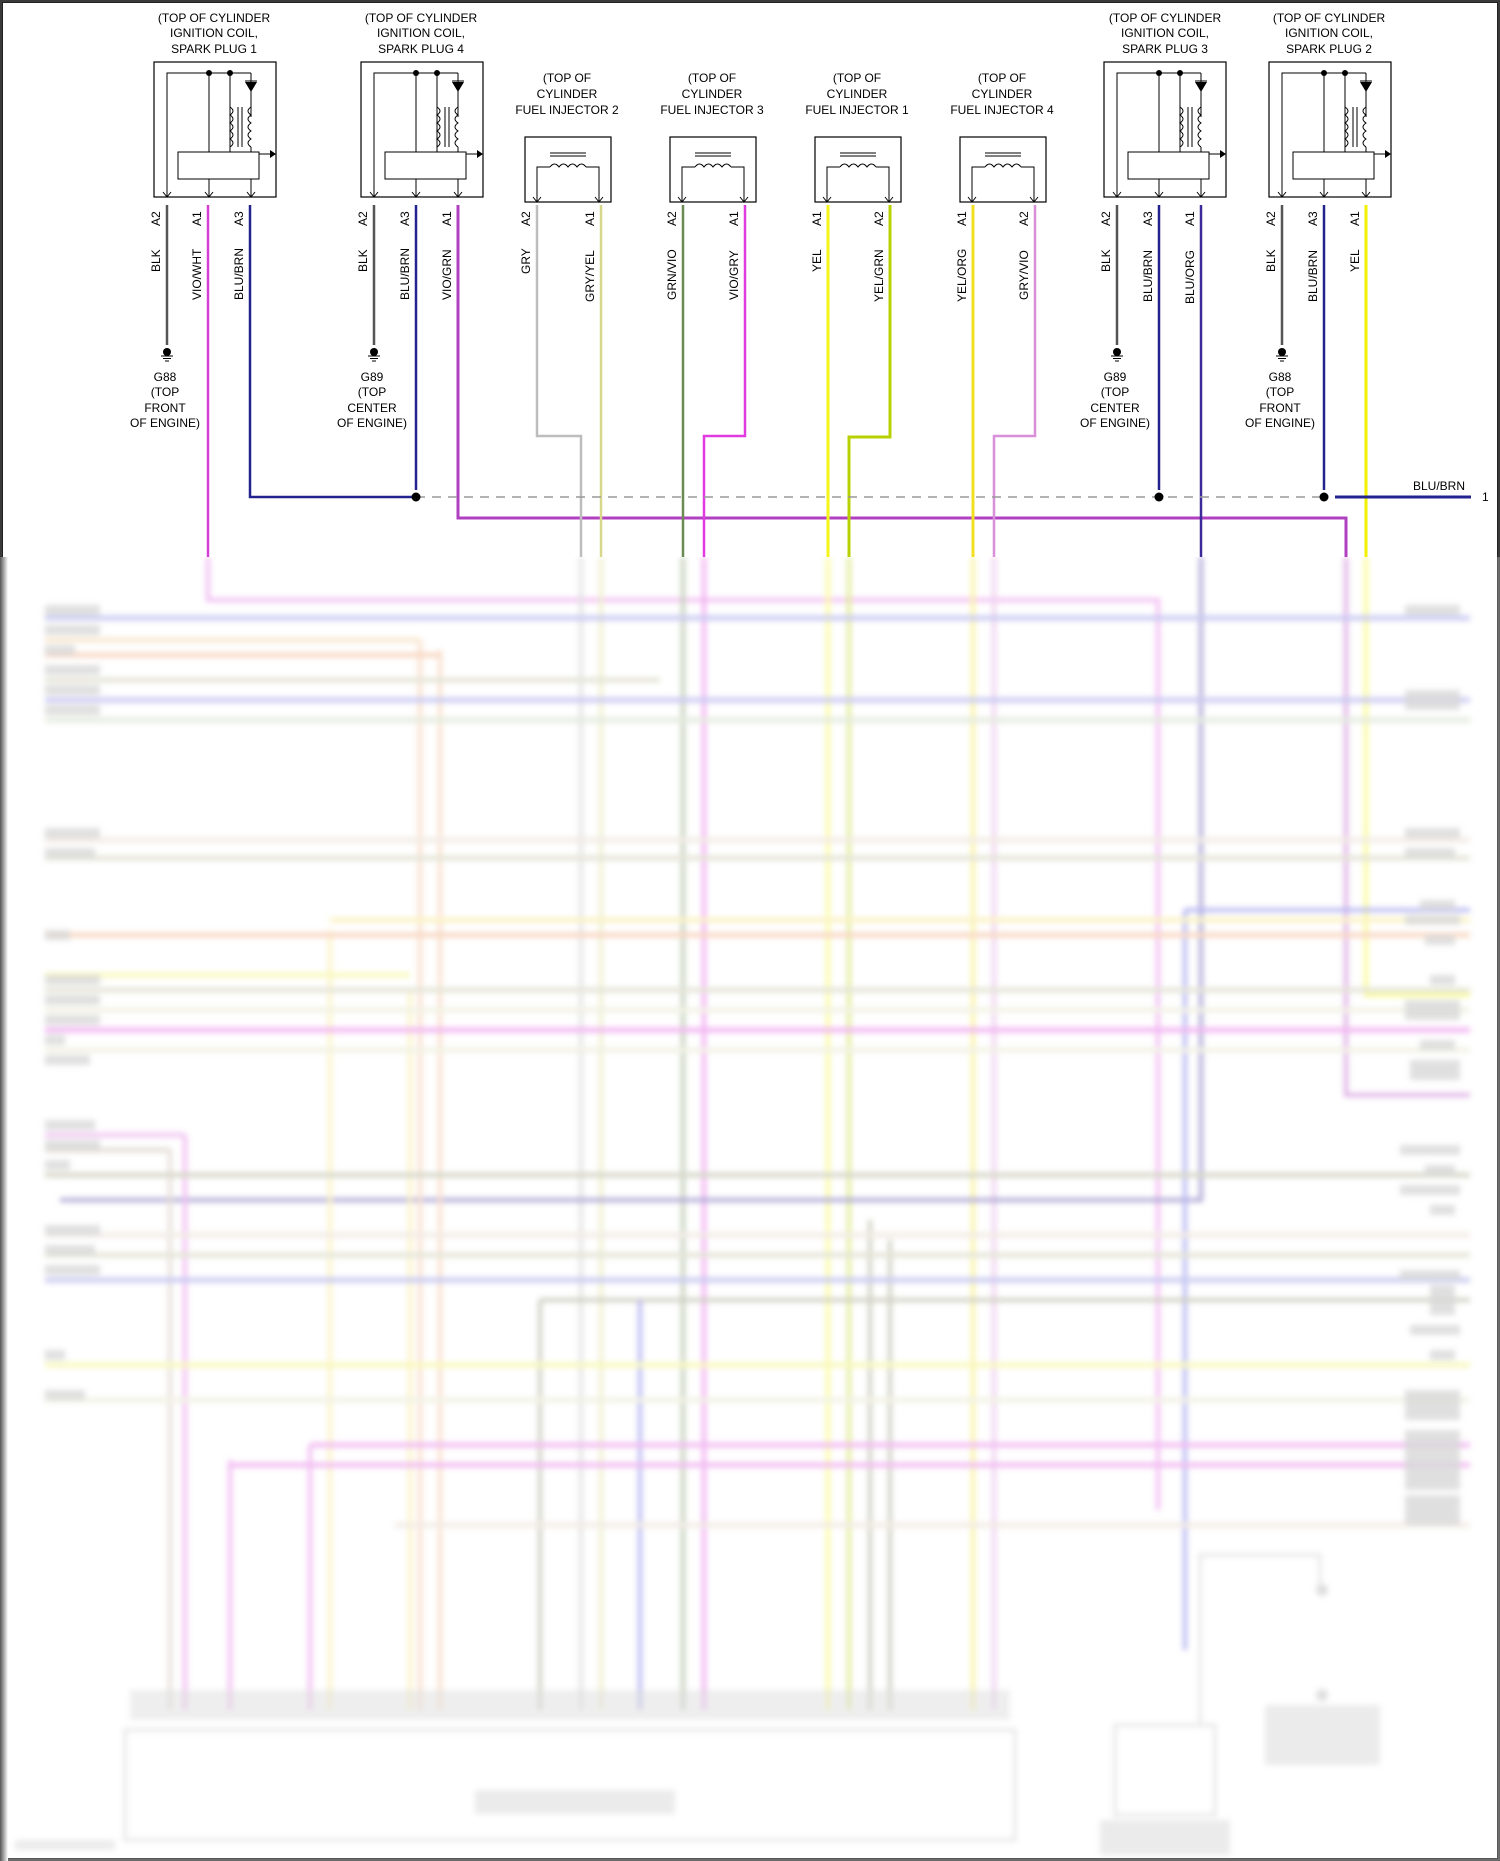  What do you see at coordinates (330, 352) in the screenshot?
I see `wire-blu-brn-coil1` at bounding box center [330, 352].